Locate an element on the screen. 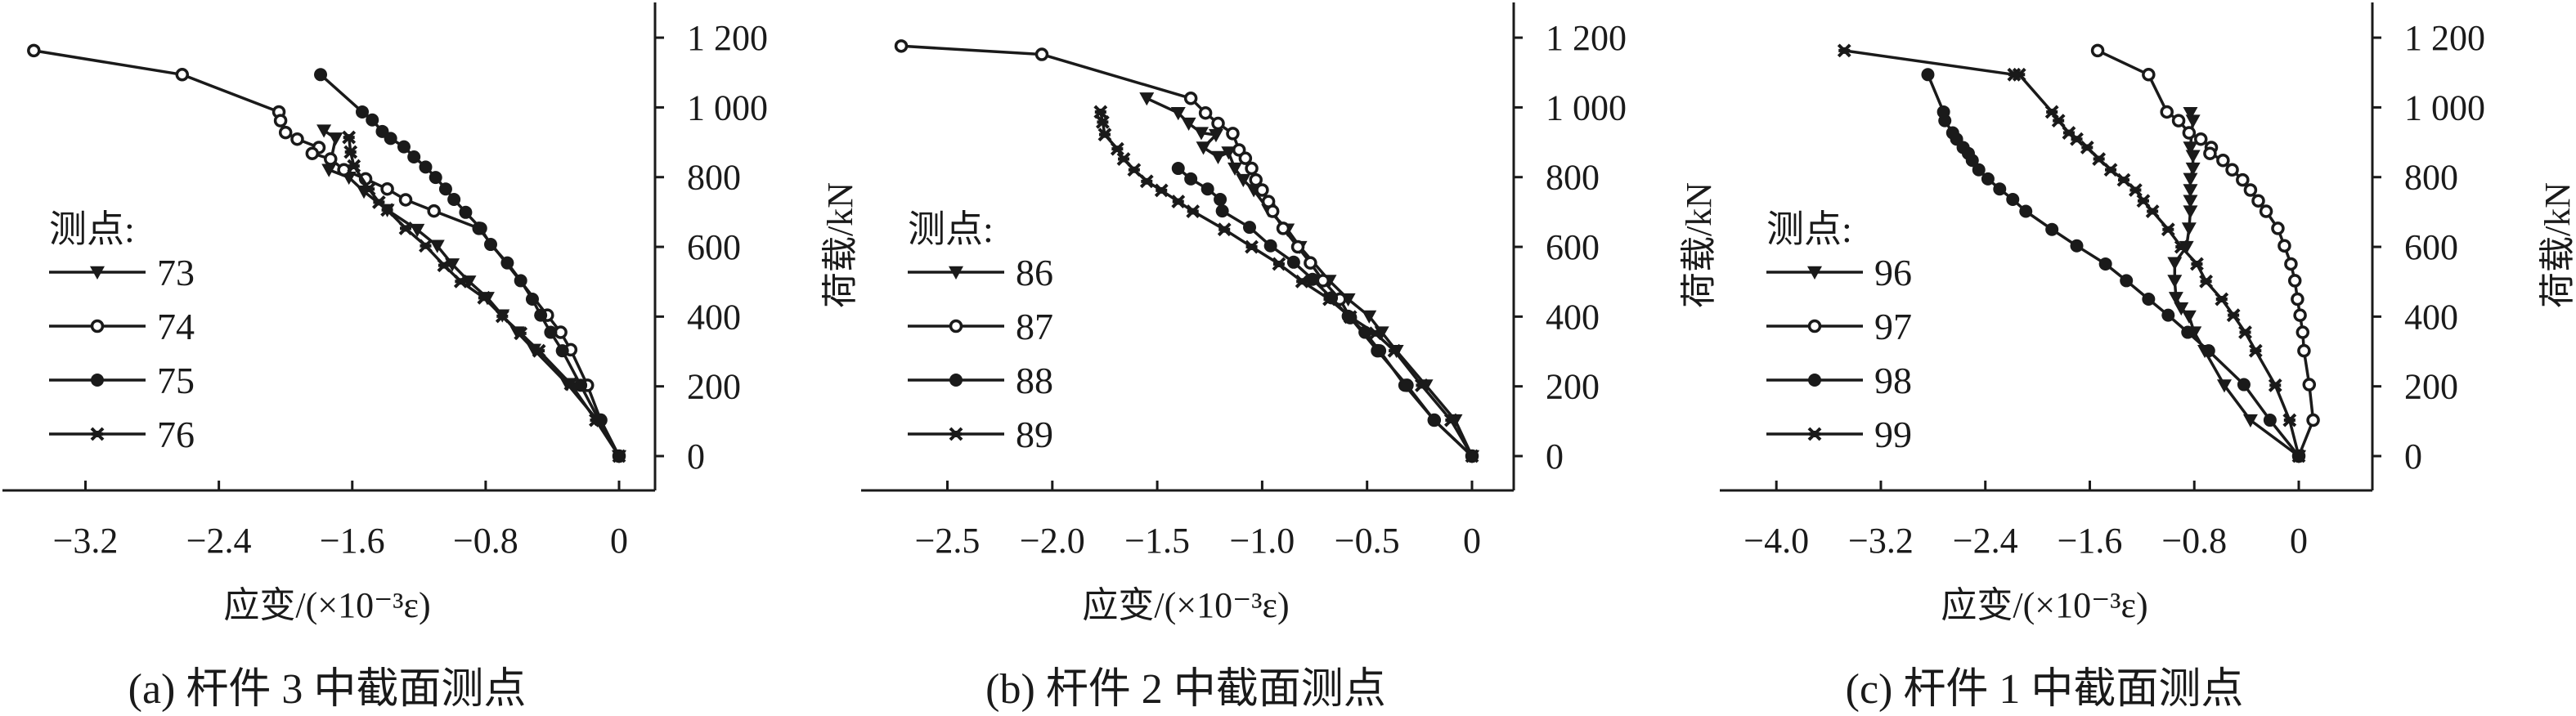  y-axis-title: 荷载/kN is located at coordinates (1699, 245).